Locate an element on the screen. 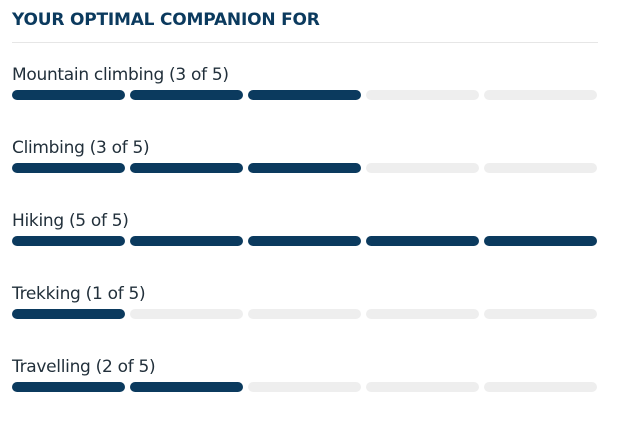  rating-label: Mountain climbing (3 of 5) is located at coordinates (120, 75).